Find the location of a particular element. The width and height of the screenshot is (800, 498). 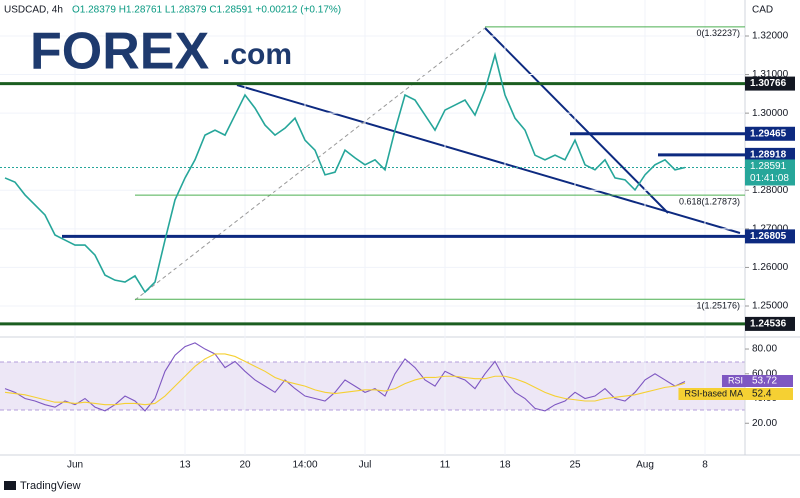

level-label: 1.30766 is located at coordinates (768, 83).